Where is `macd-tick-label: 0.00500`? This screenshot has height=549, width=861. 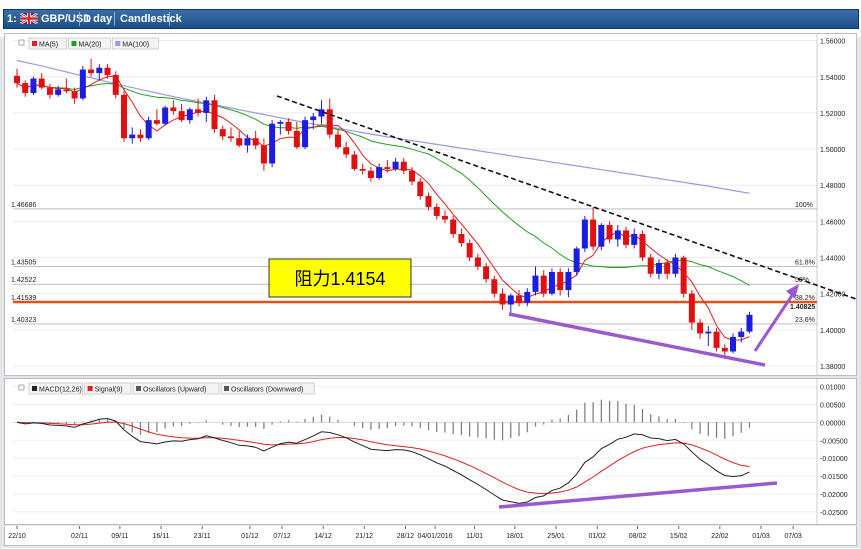
macd-tick-label: 0.00500 is located at coordinates (832, 405).